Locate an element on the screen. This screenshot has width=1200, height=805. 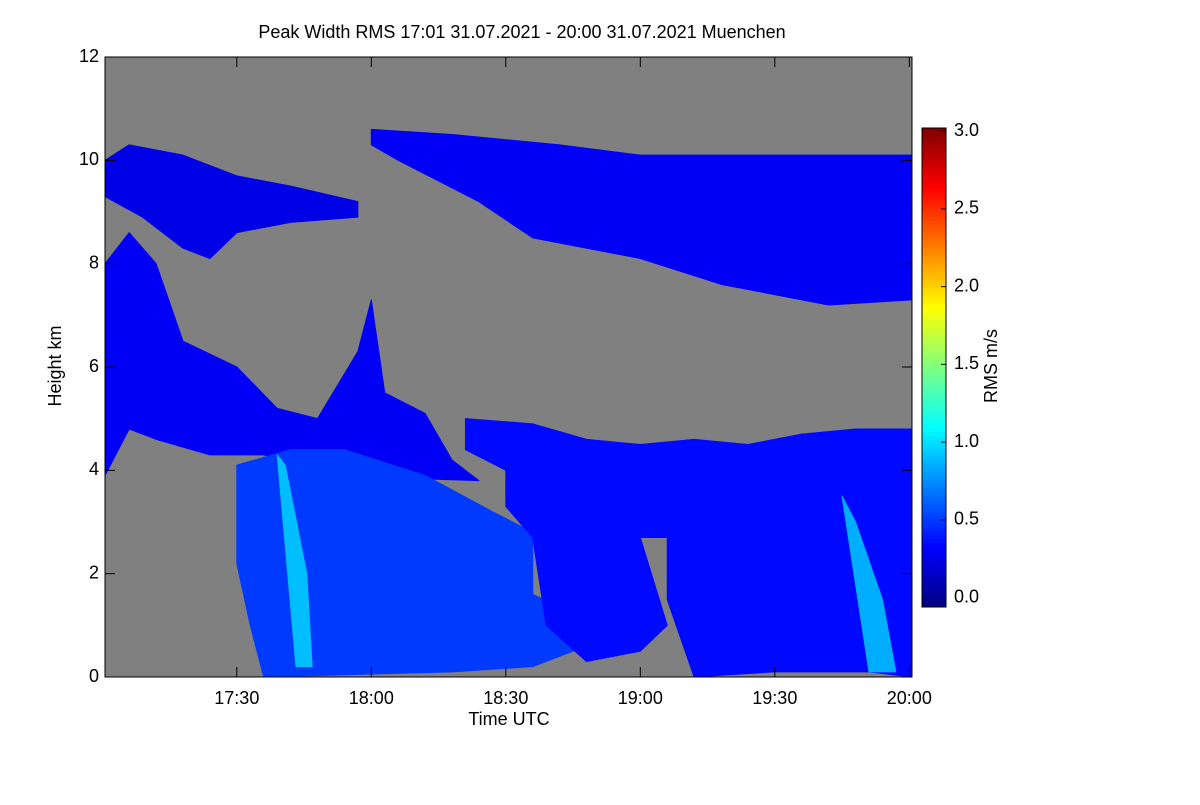
colorbar-tick-label: 1.0 is located at coordinates (966, 441).